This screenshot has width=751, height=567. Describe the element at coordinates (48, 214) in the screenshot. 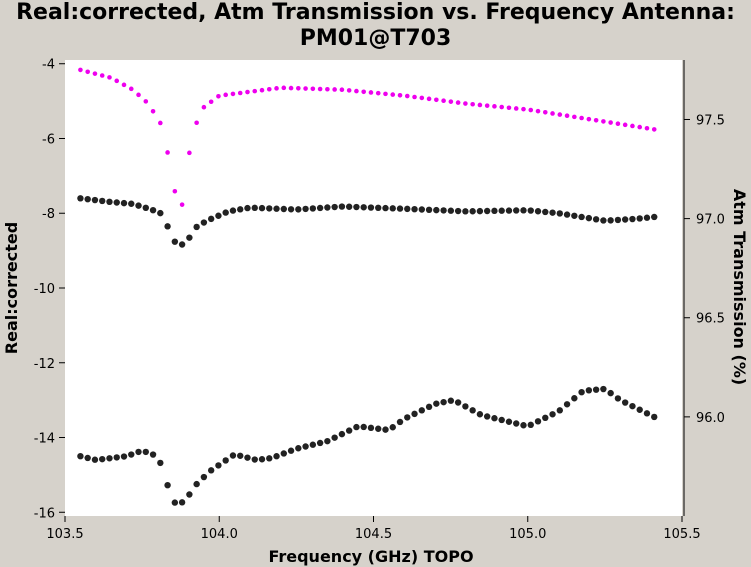

I see `y-tick-label: -8` at that location.